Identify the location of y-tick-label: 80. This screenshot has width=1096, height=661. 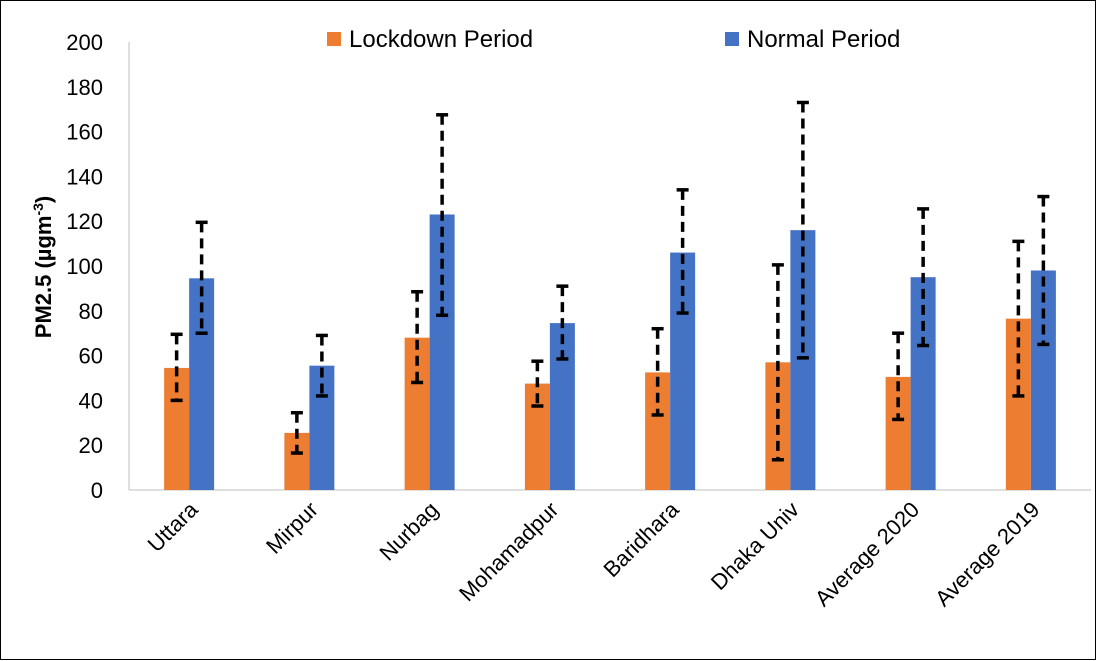
(91, 311).